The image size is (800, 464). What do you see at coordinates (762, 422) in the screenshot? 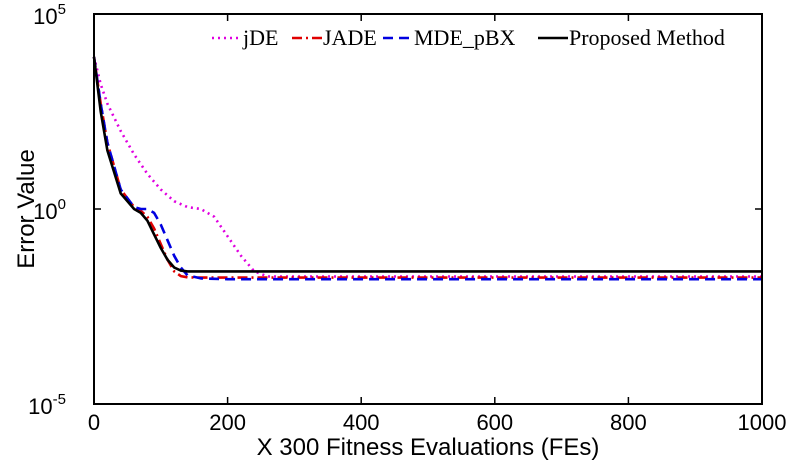
I see `x-tick-label: 1000` at bounding box center [762, 422].